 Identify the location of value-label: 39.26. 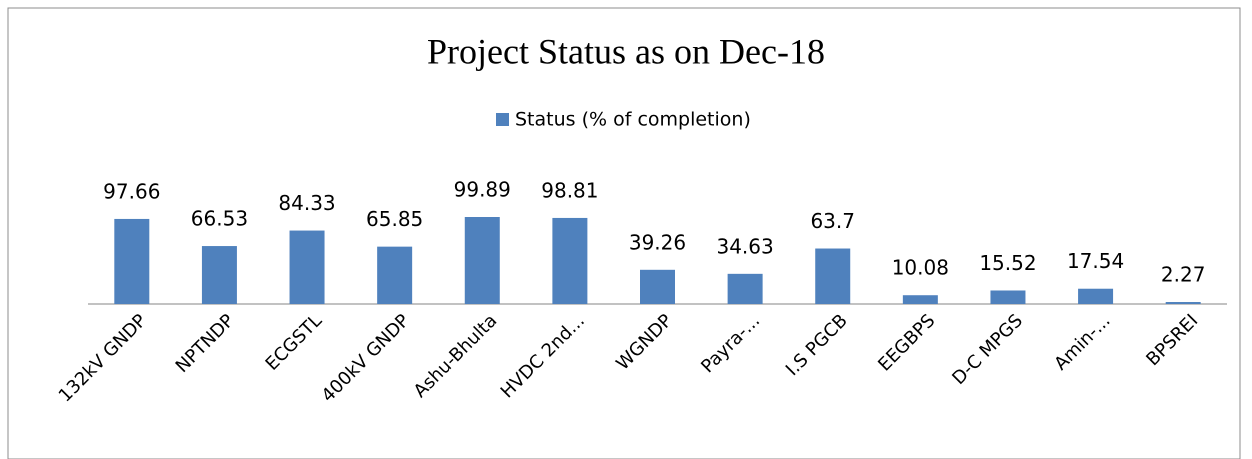
(657, 242).